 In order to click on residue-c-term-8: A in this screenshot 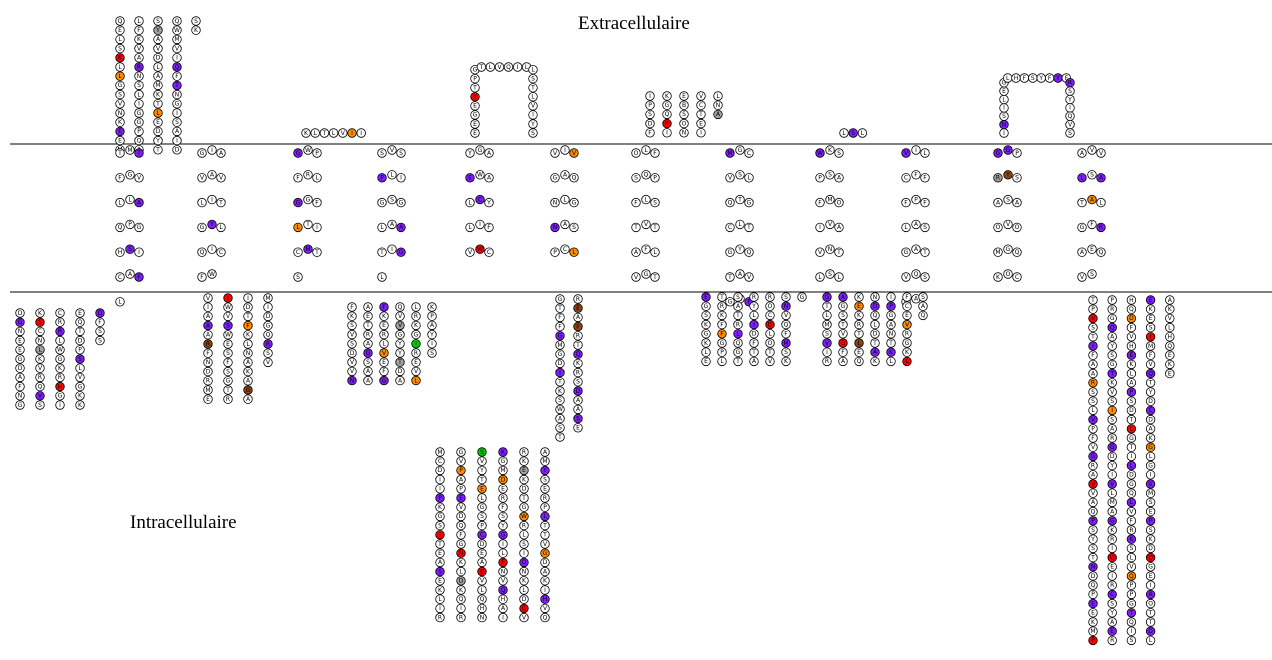, I will do `click(1093, 364)`.